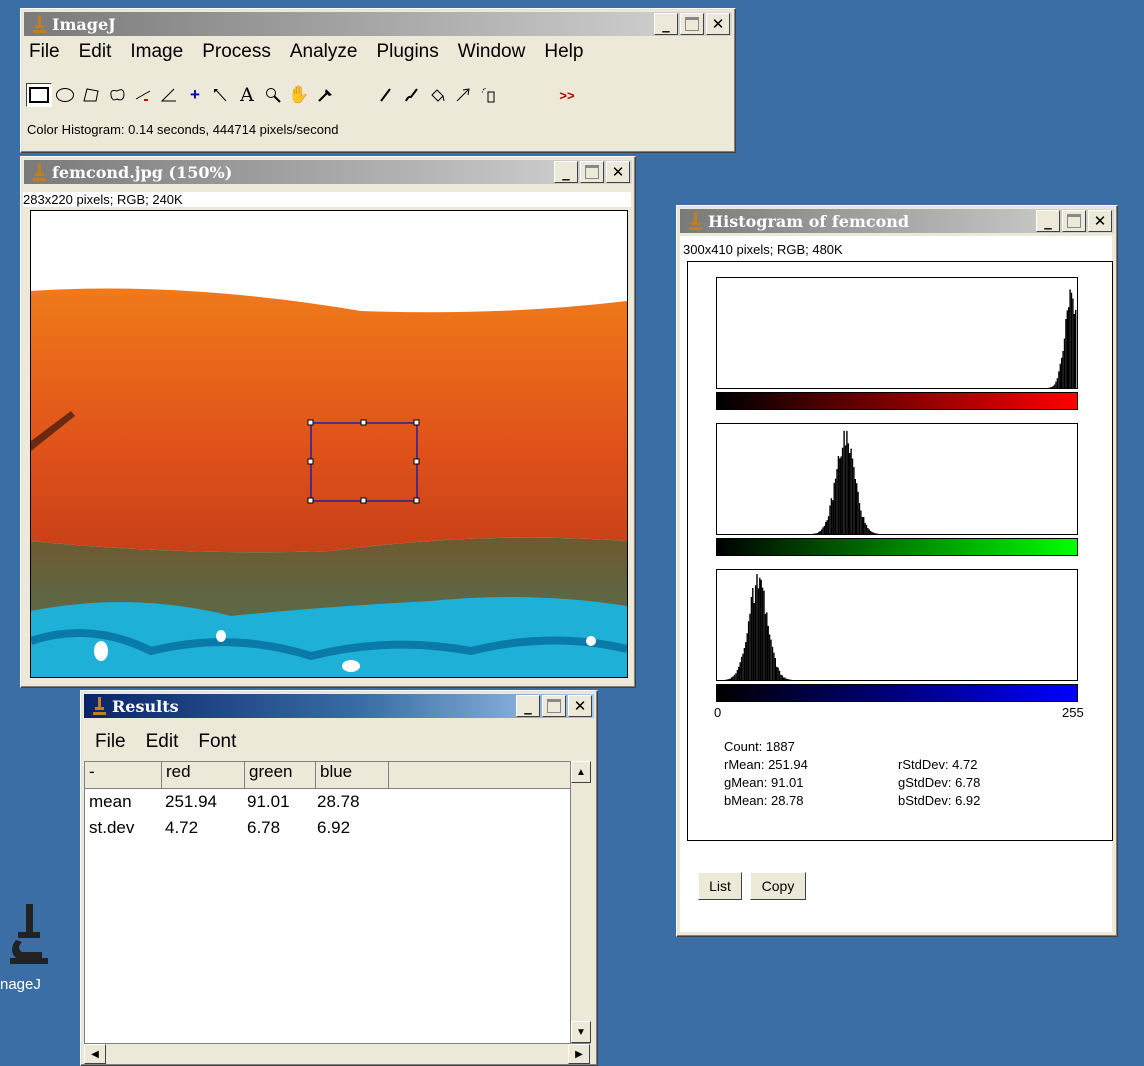 This screenshot has height=1066, width=1144. Describe the element at coordinates (217, 742) in the screenshot. I see `results-menu-font: Font` at that location.